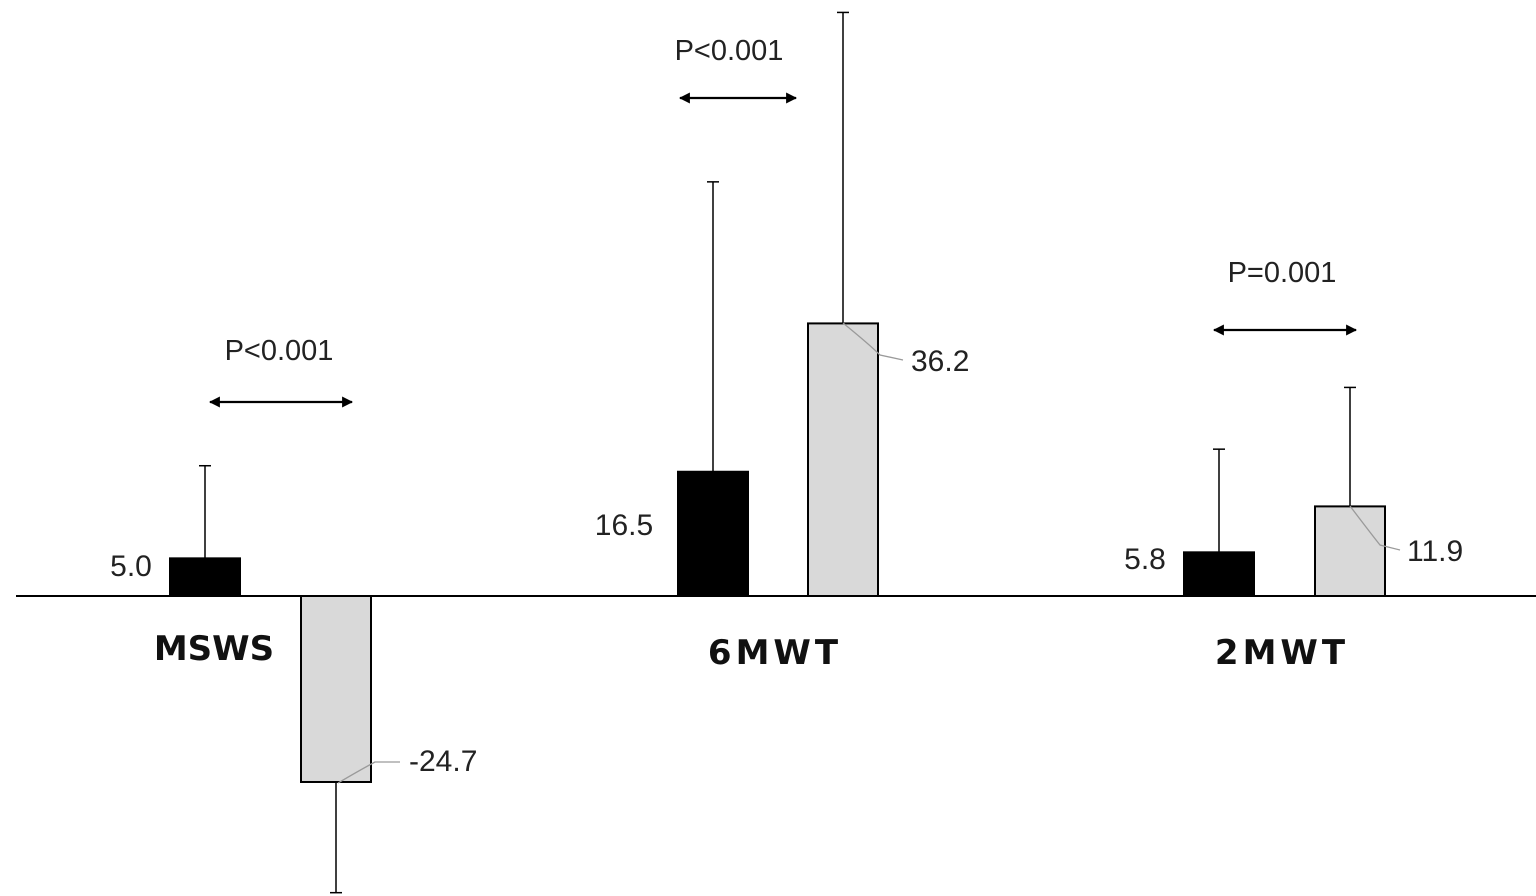 The width and height of the screenshot is (1536, 896). What do you see at coordinates (1282, 653) in the screenshot?
I see `category-label-2mwt: 2MWT` at bounding box center [1282, 653].